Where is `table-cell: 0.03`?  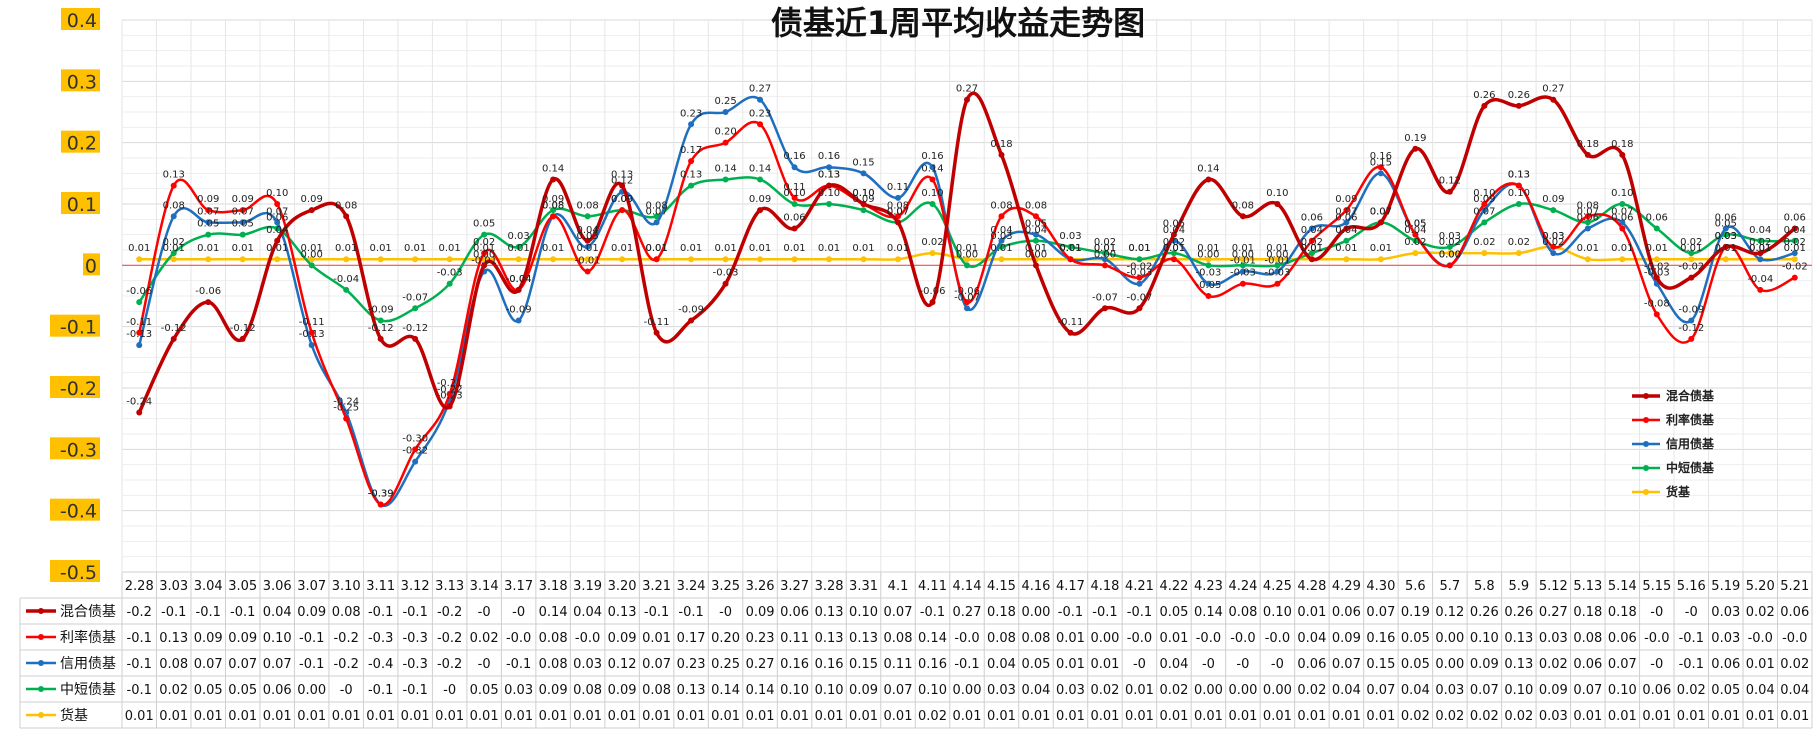
table-cell: 0.03 is located at coordinates (1725, 638).